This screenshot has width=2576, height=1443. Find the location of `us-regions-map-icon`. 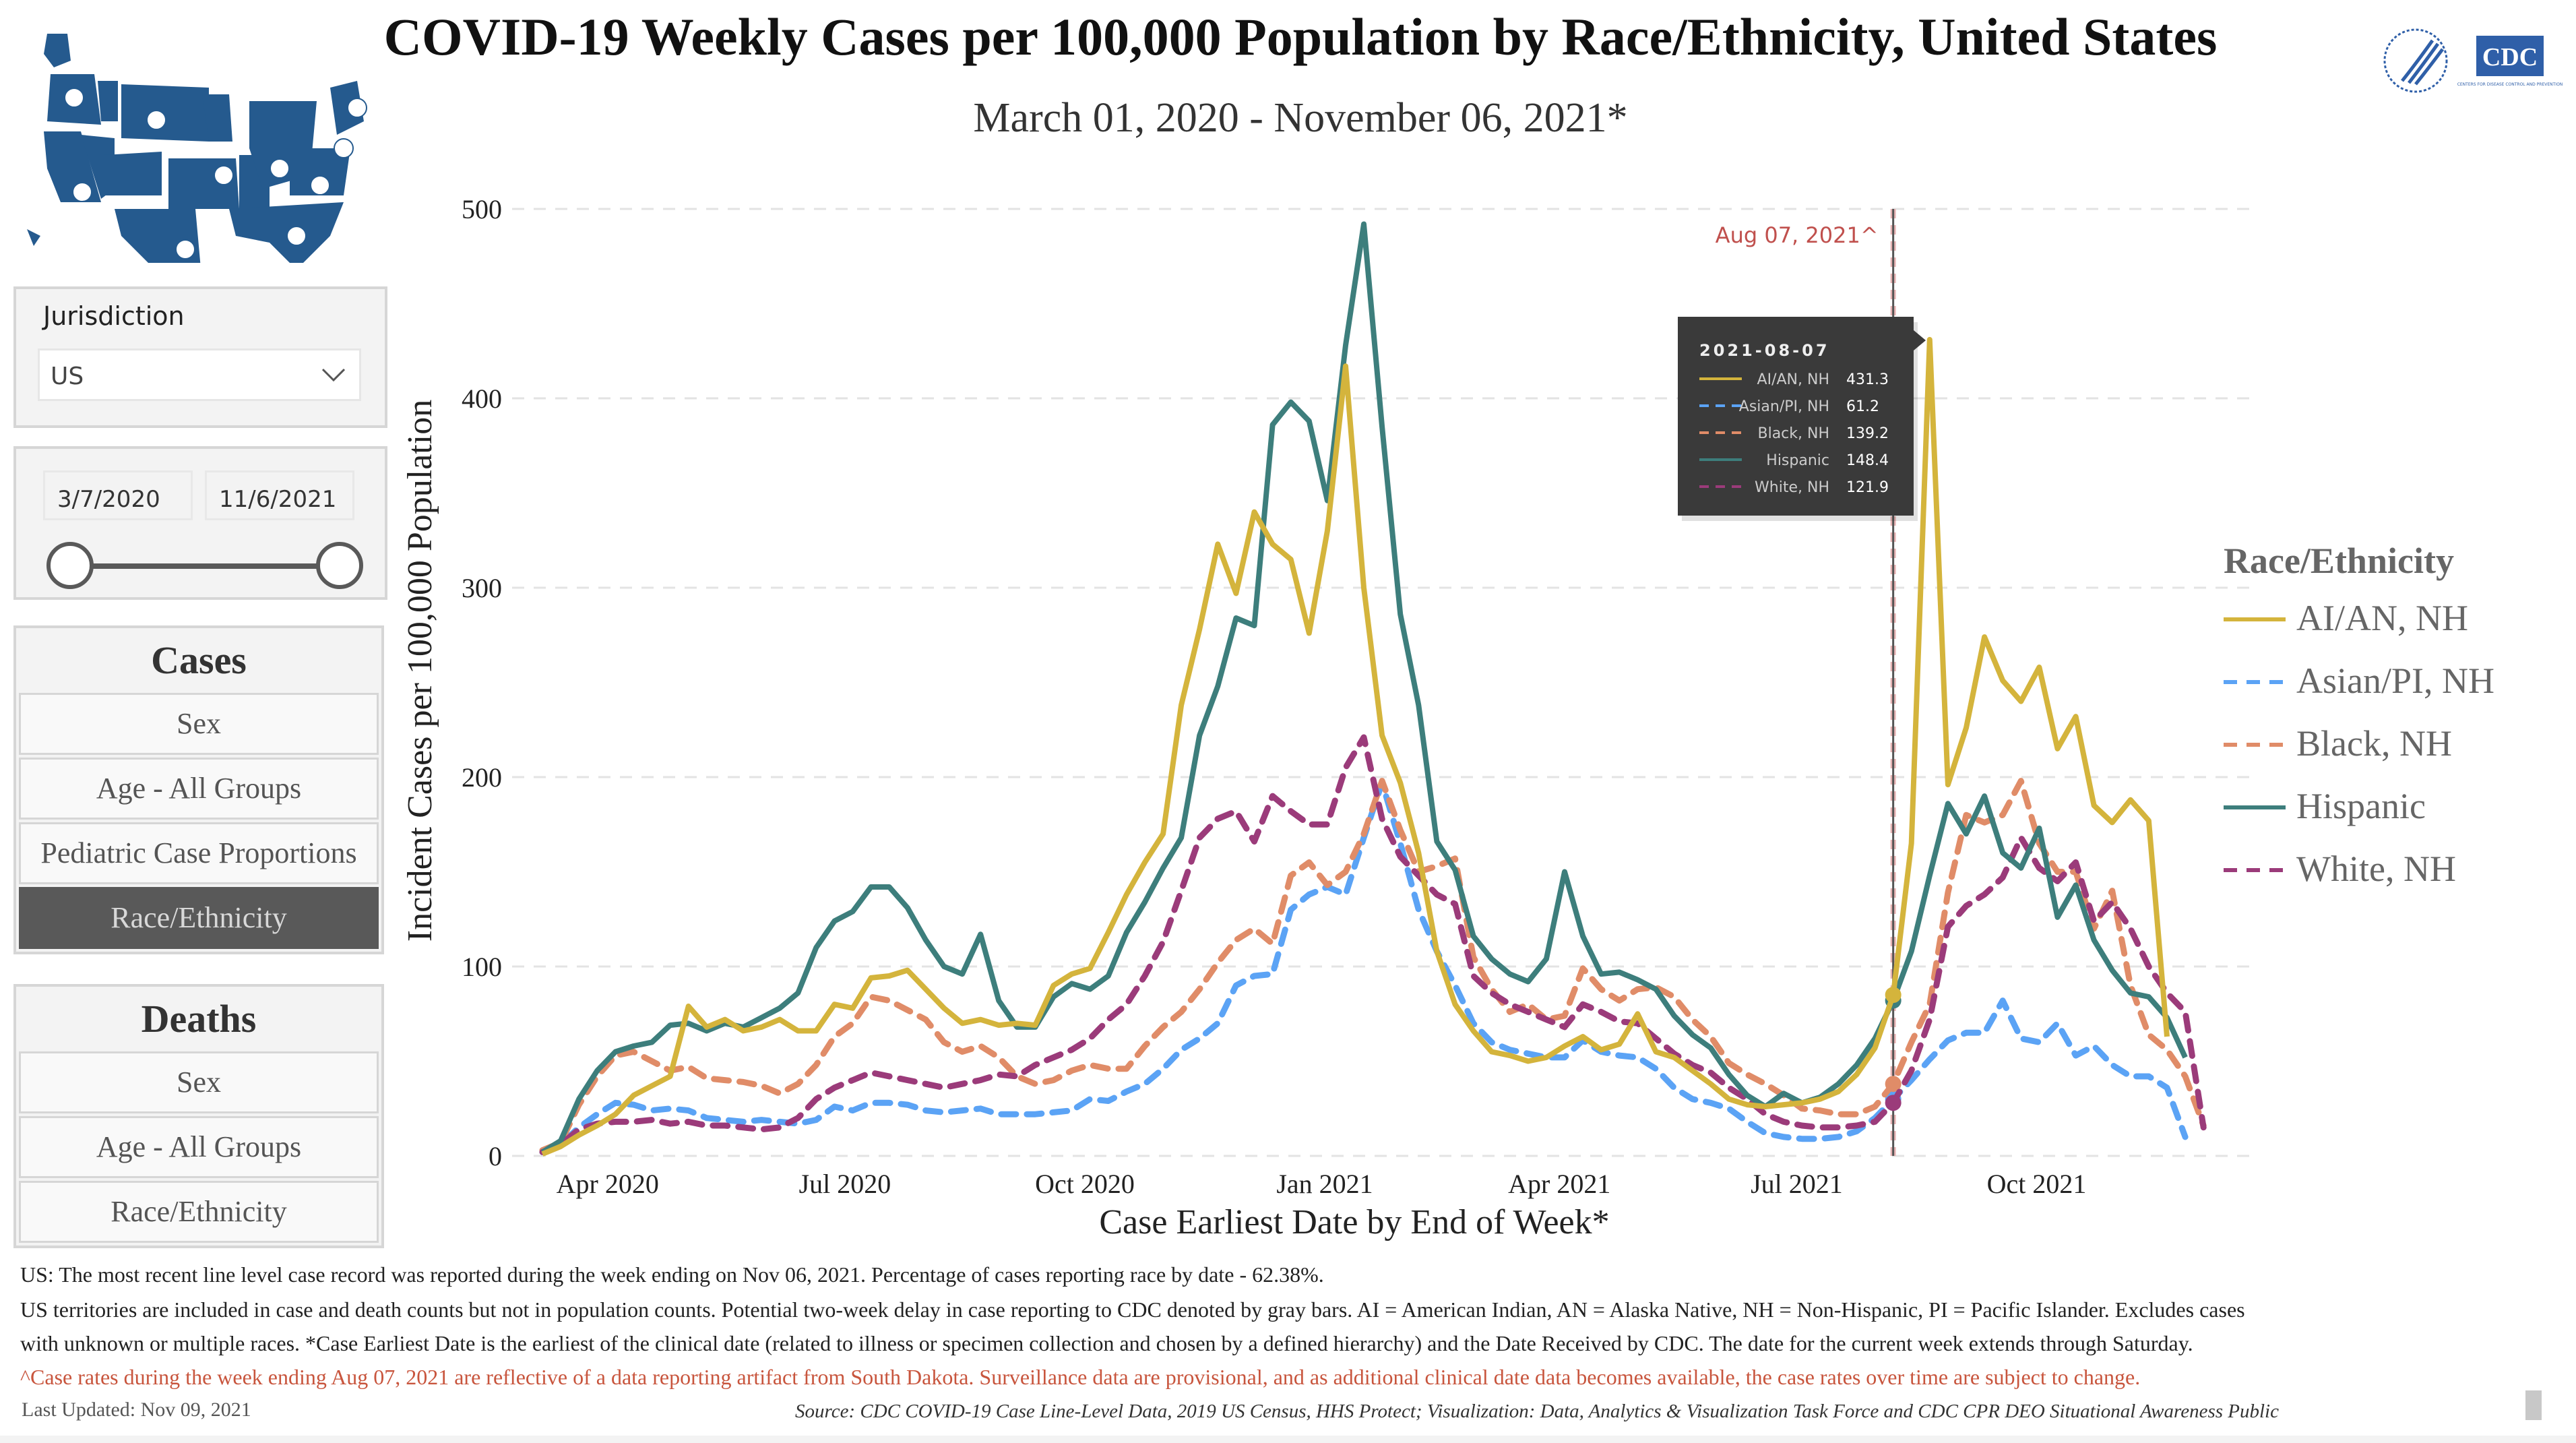

us-regions-map-icon is located at coordinates (189, 138).